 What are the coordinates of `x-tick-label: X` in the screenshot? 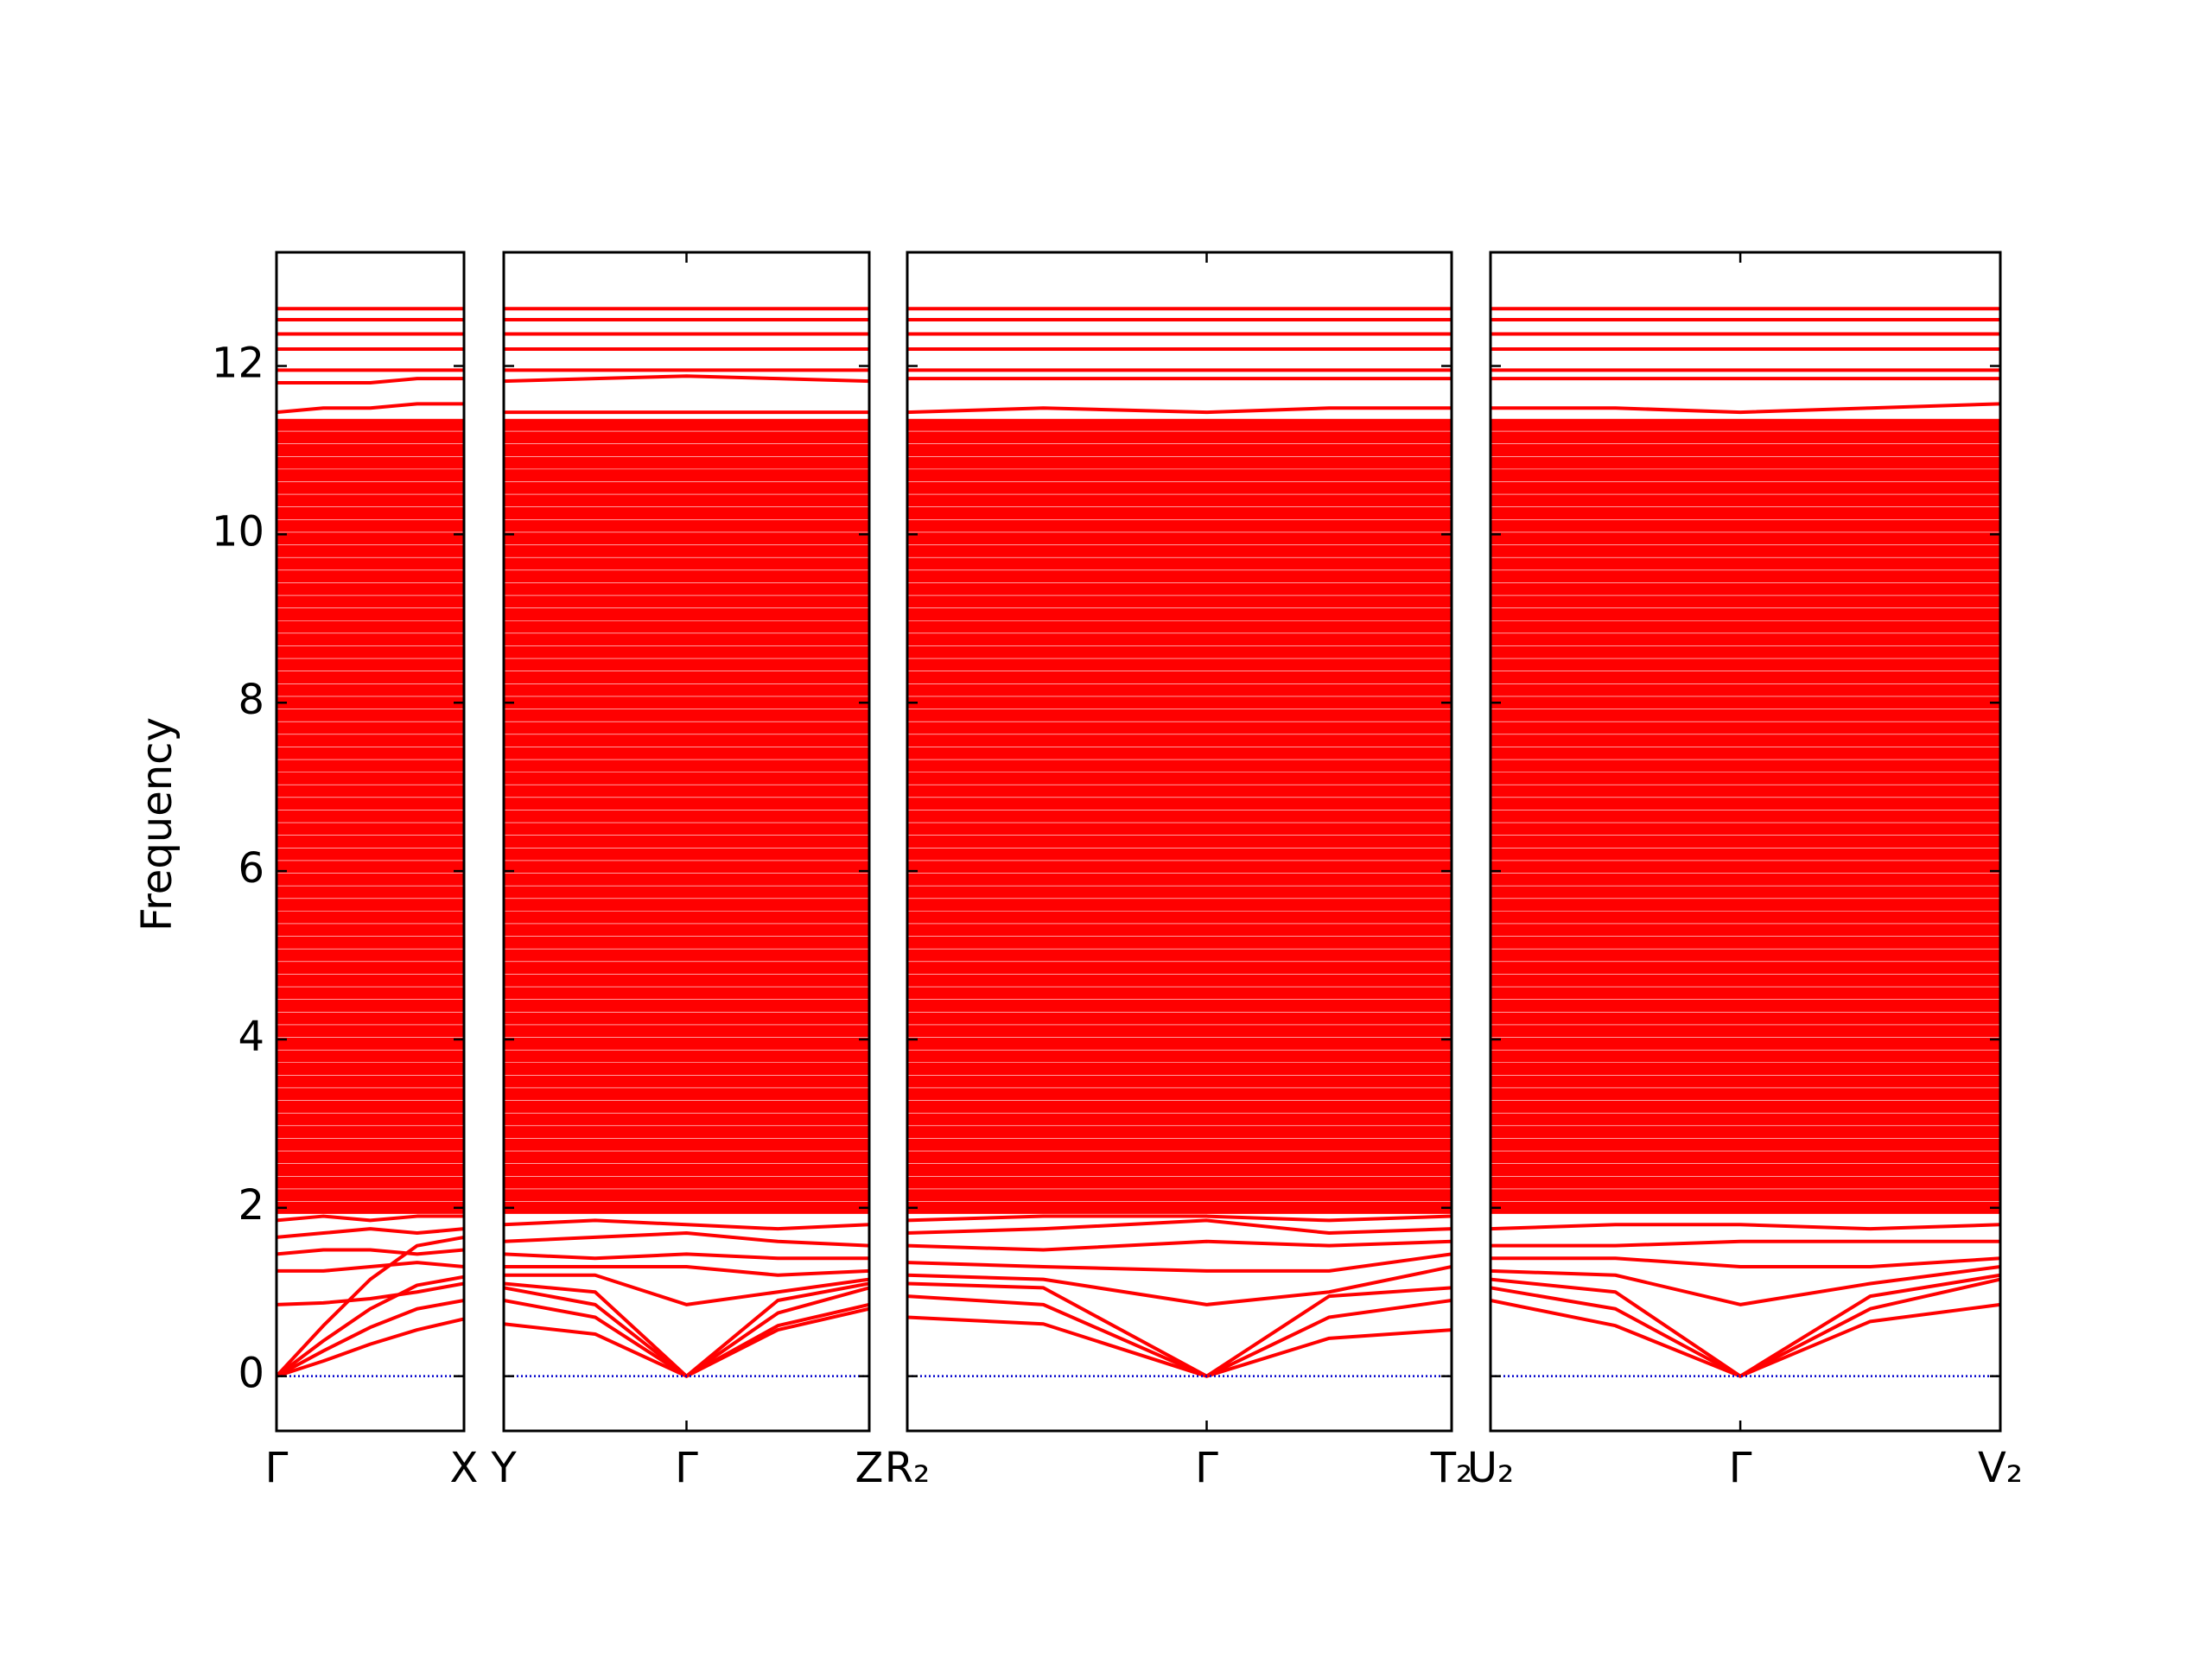 It's located at (464, 1468).